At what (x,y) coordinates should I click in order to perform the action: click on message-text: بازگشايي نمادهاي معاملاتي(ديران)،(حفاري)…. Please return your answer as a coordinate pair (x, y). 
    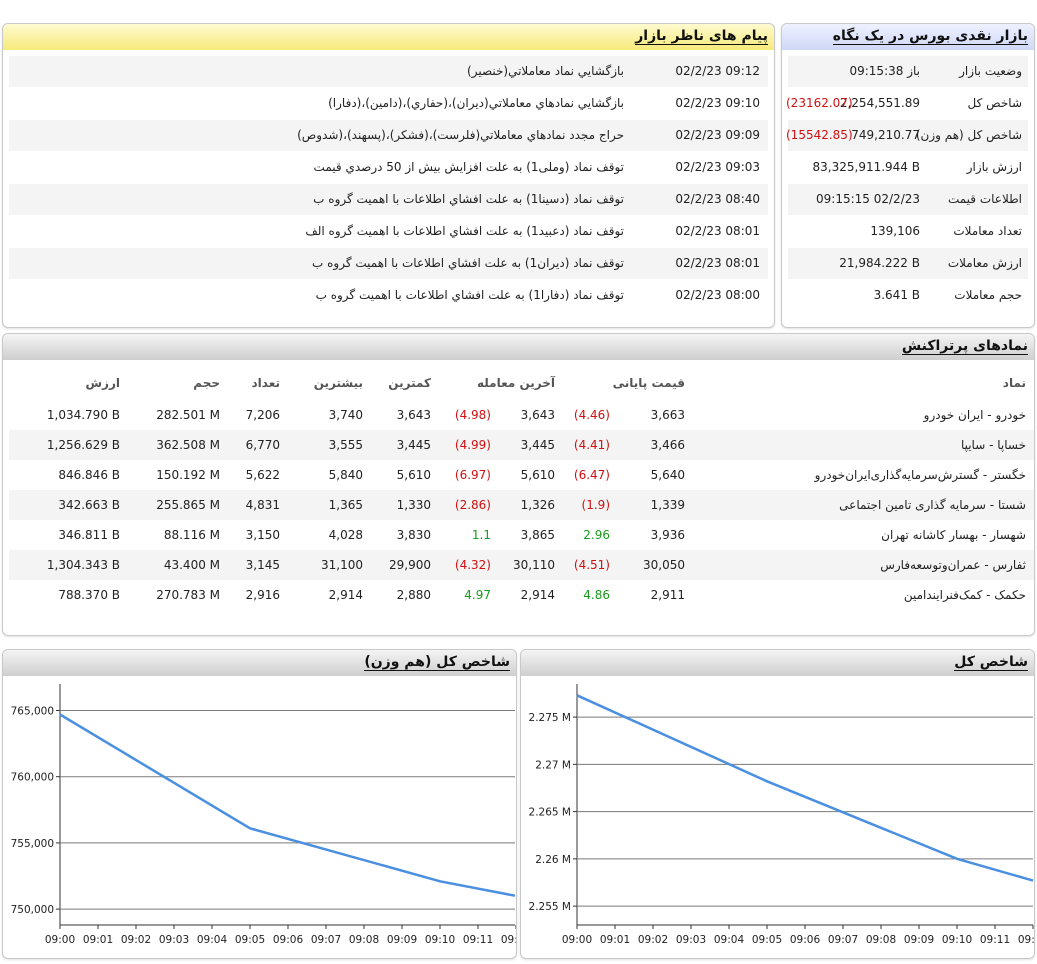
    Looking at the image, I should click on (476, 103).